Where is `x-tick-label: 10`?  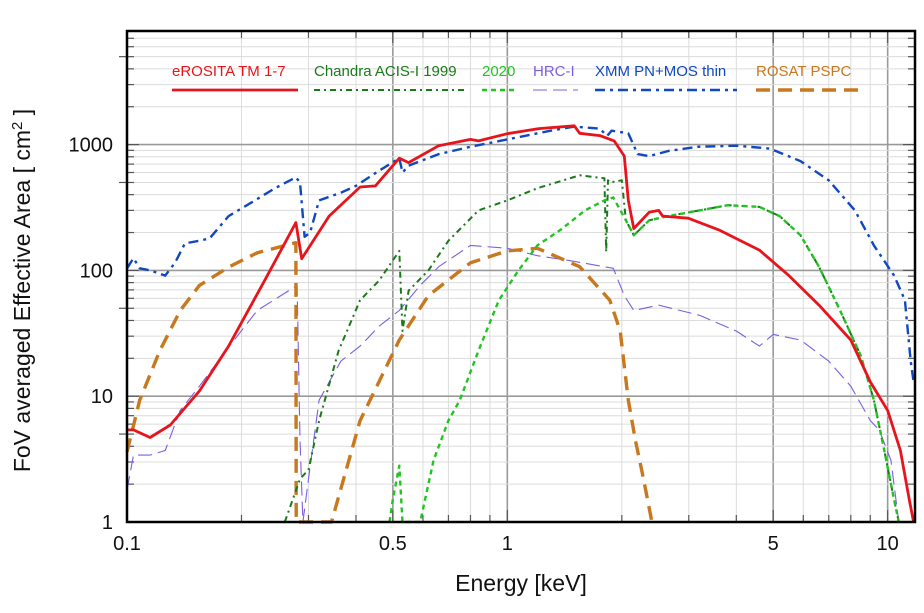
x-tick-label: 10 is located at coordinates (888, 544).